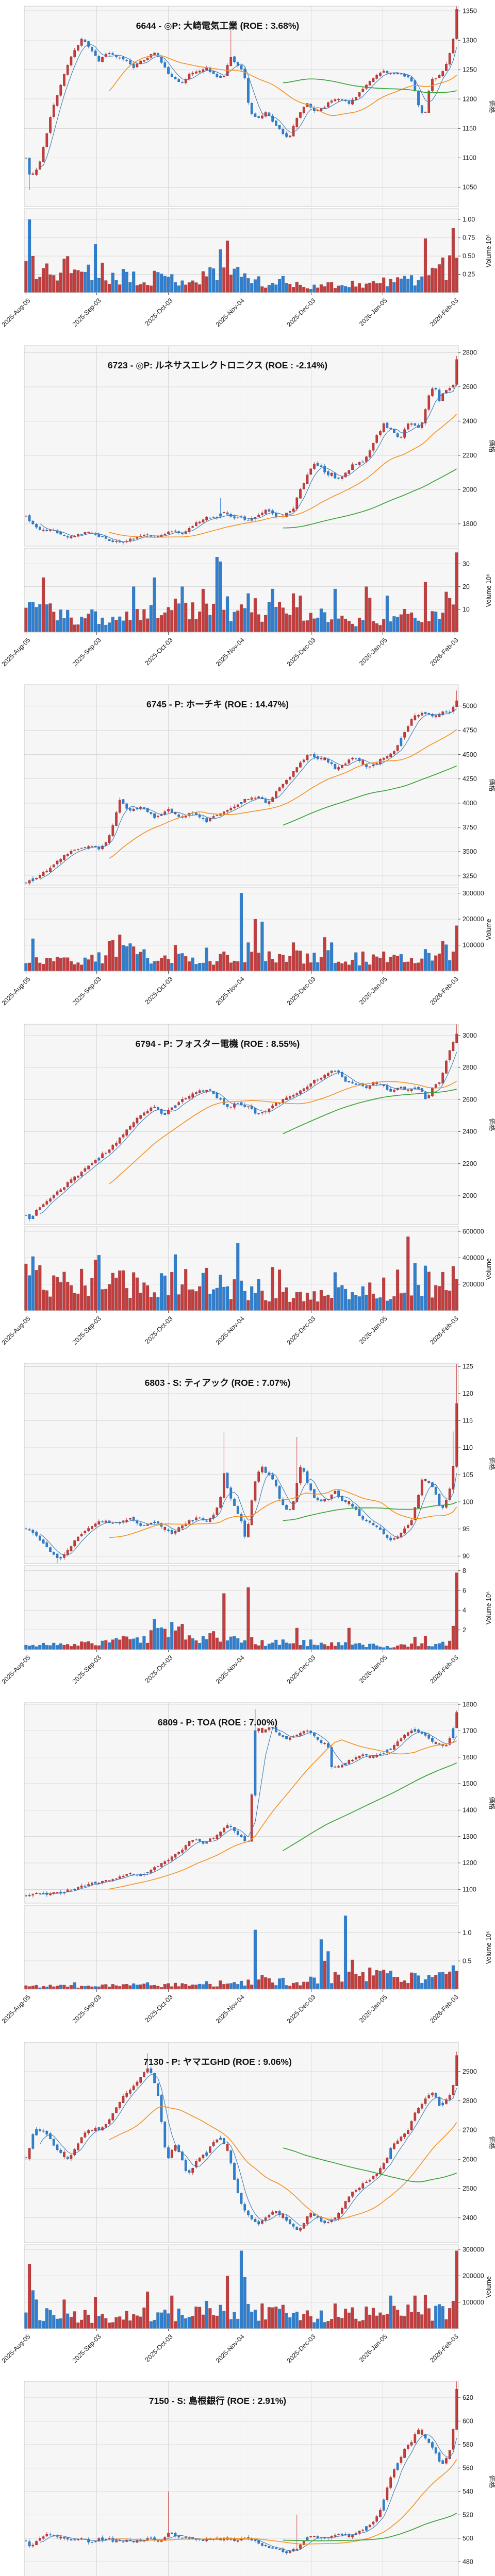 The image size is (495, 2576). Describe the element at coordinates (468, 2562) in the screenshot. I see `svg-text: 480` at that location.